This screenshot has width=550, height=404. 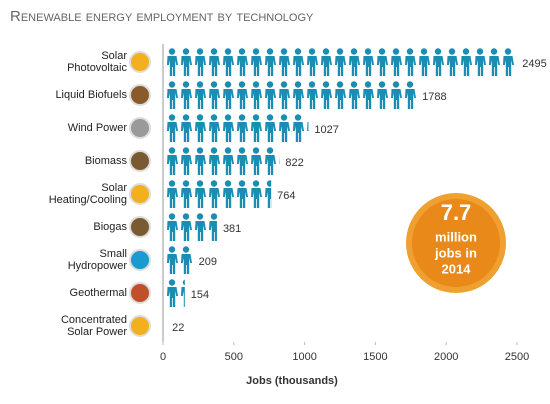 I want to click on y-tick-label: Geothermal, so click(x=98, y=293).